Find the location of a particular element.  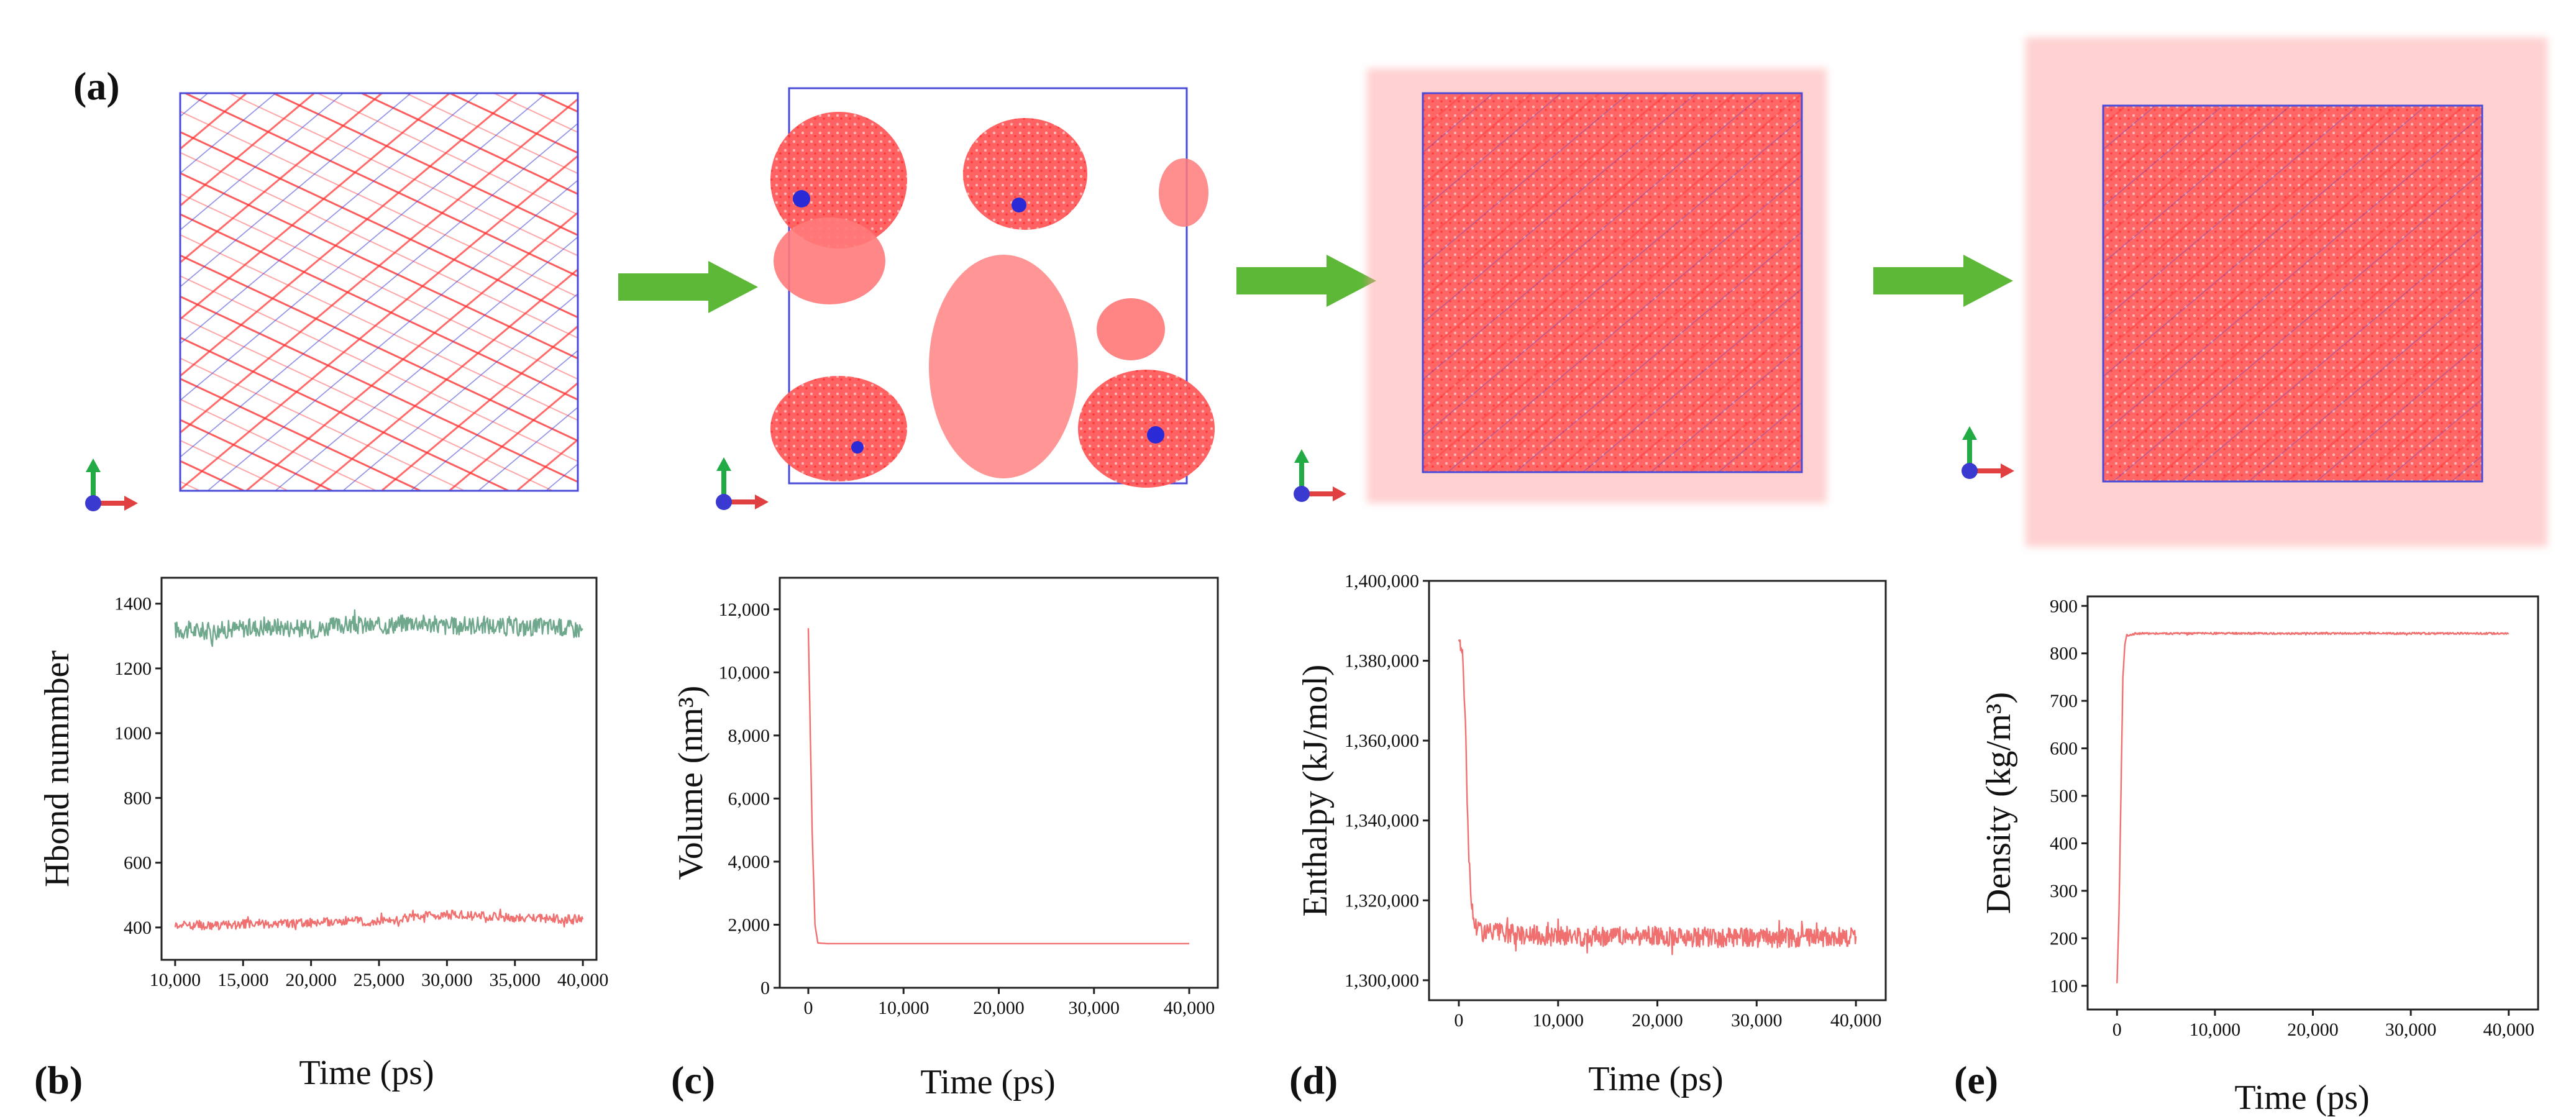

y-axis-title: Volume (nm³) is located at coordinates (691, 783).